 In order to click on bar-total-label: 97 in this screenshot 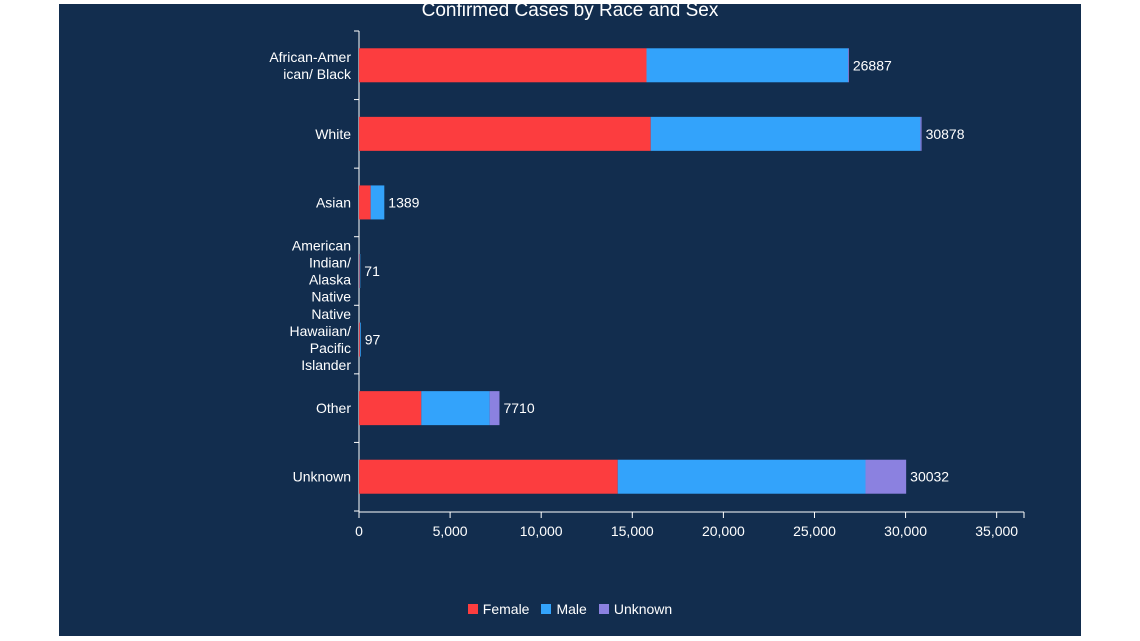, I will do `click(373, 340)`.